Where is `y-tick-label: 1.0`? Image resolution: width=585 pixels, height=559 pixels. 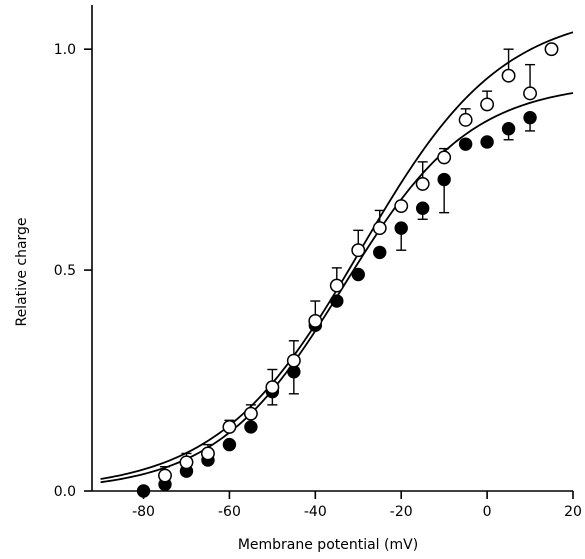
y-tick-label: 1.0 is located at coordinates (65, 50).